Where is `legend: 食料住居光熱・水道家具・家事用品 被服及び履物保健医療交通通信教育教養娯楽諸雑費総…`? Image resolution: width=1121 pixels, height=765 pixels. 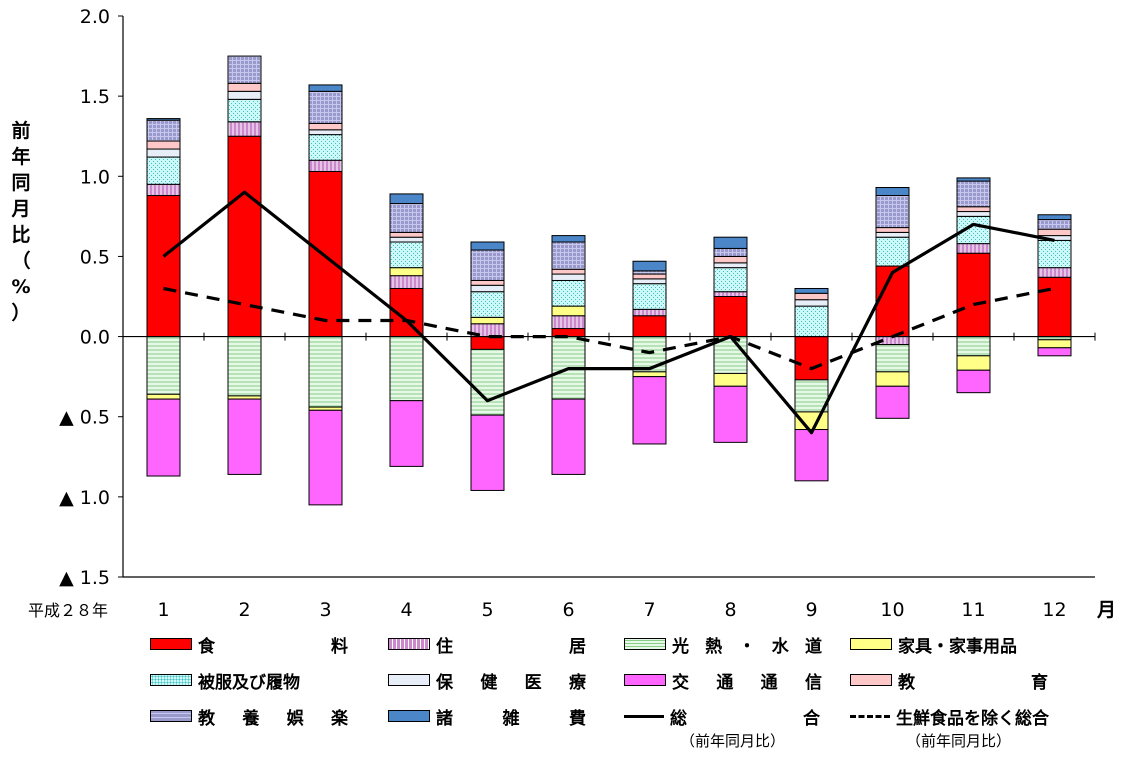 legend: 食料住居光熱・水道家具・家事用品 被服及び履物保健医療交通通信教育教養娯楽諸雑費総… is located at coordinates (620, 695).